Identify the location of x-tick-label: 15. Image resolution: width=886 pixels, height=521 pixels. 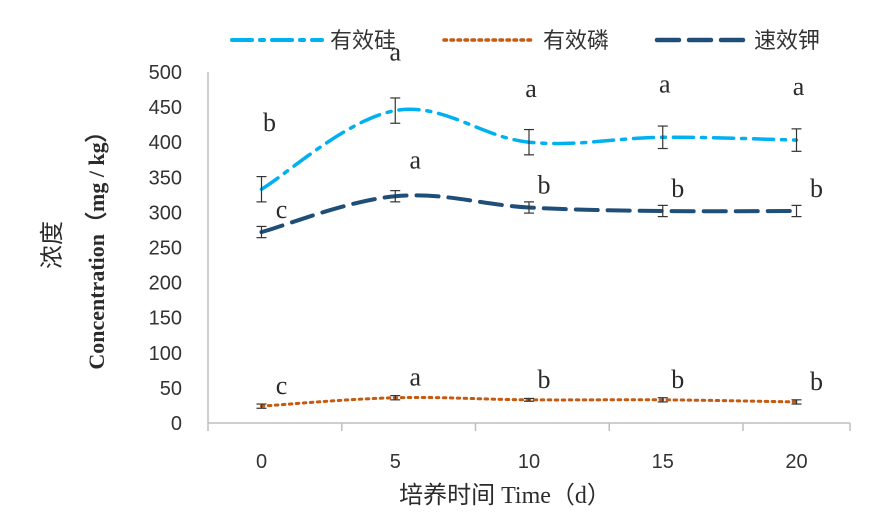
(663, 462).